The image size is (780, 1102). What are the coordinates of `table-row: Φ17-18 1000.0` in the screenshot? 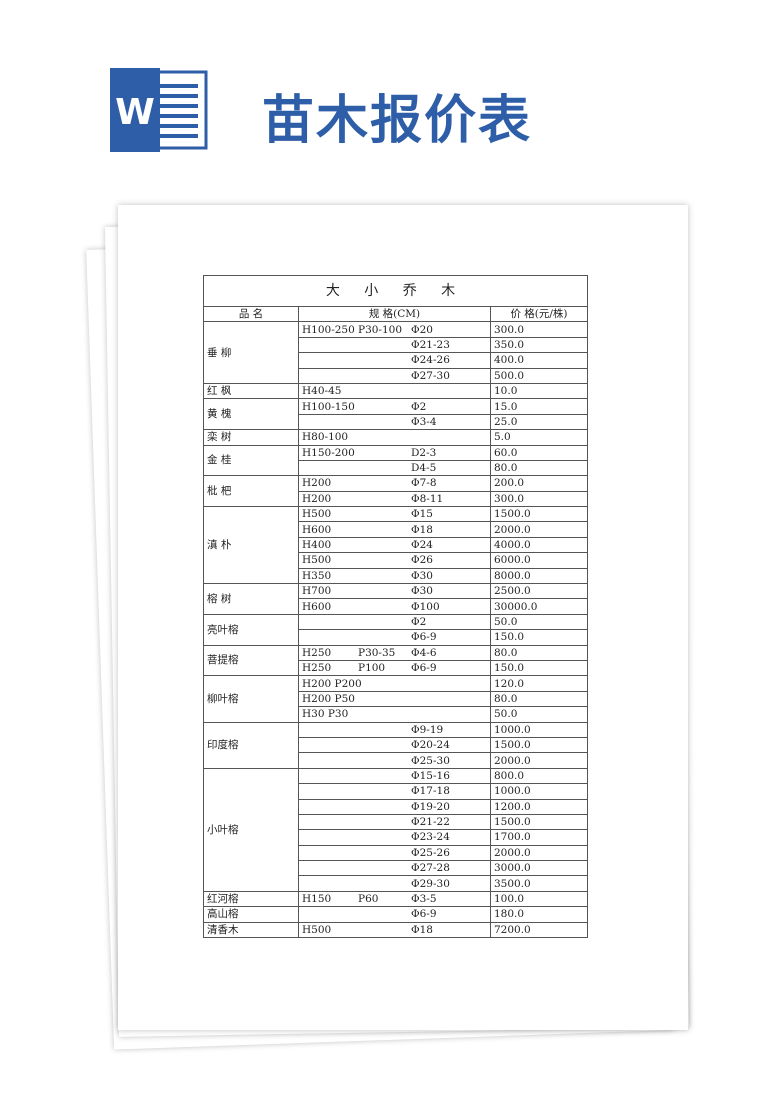 It's located at (396, 791).